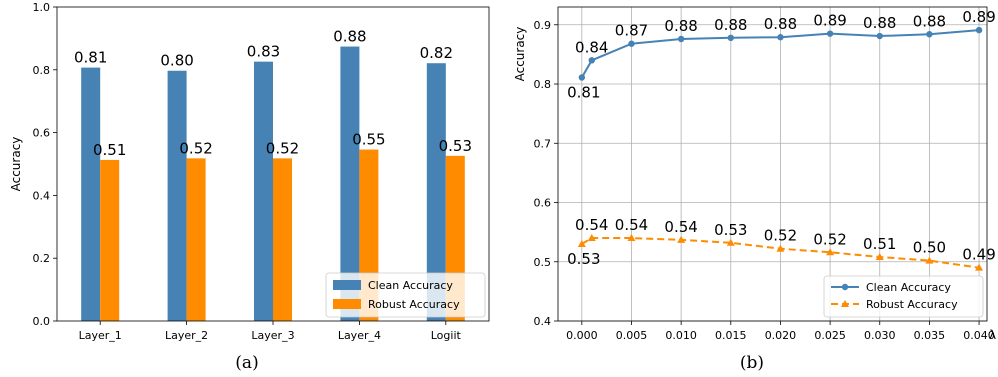  Describe the element at coordinates (543, 143) in the screenshot. I see `y-tick-label: 0.7` at that location.